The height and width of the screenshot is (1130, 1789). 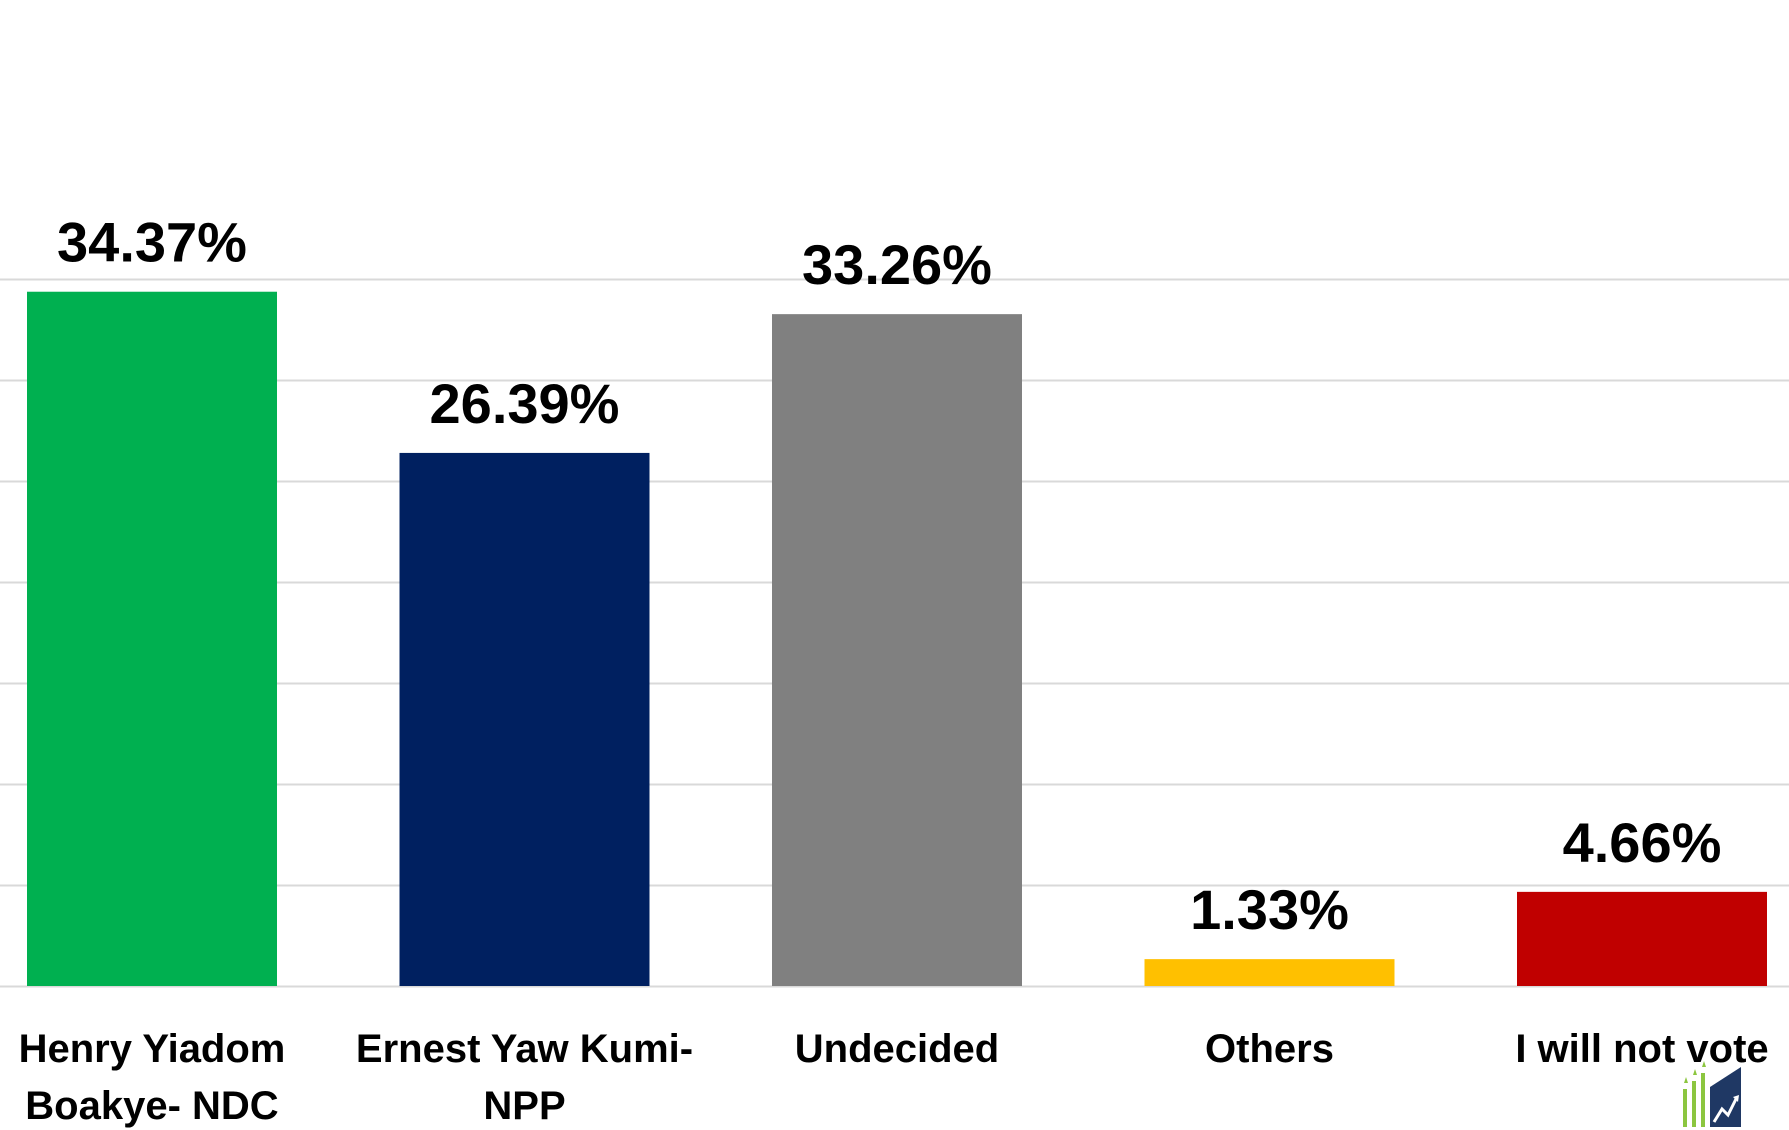 What do you see at coordinates (1269, 909) in the screenshot?
I see `data-label: 1.33%` at bounding box center [1269, 909].